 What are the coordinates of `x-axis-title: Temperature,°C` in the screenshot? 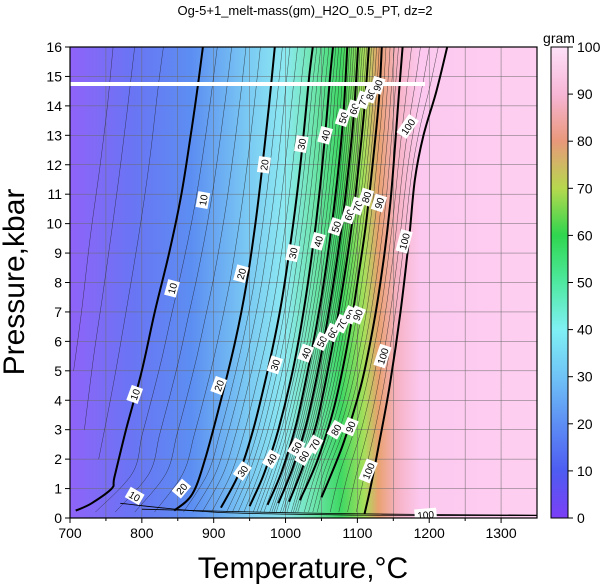 It's located at (303, 568).